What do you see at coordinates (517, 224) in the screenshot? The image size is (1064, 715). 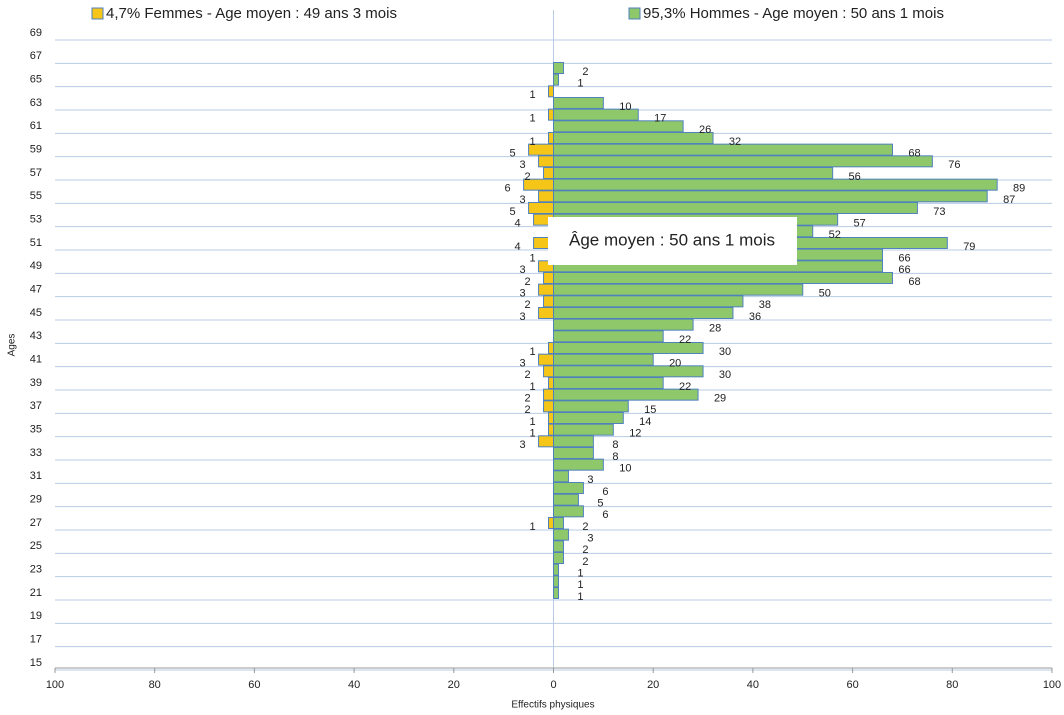 I see `data-label: 4` at bounding box center [517, 224].